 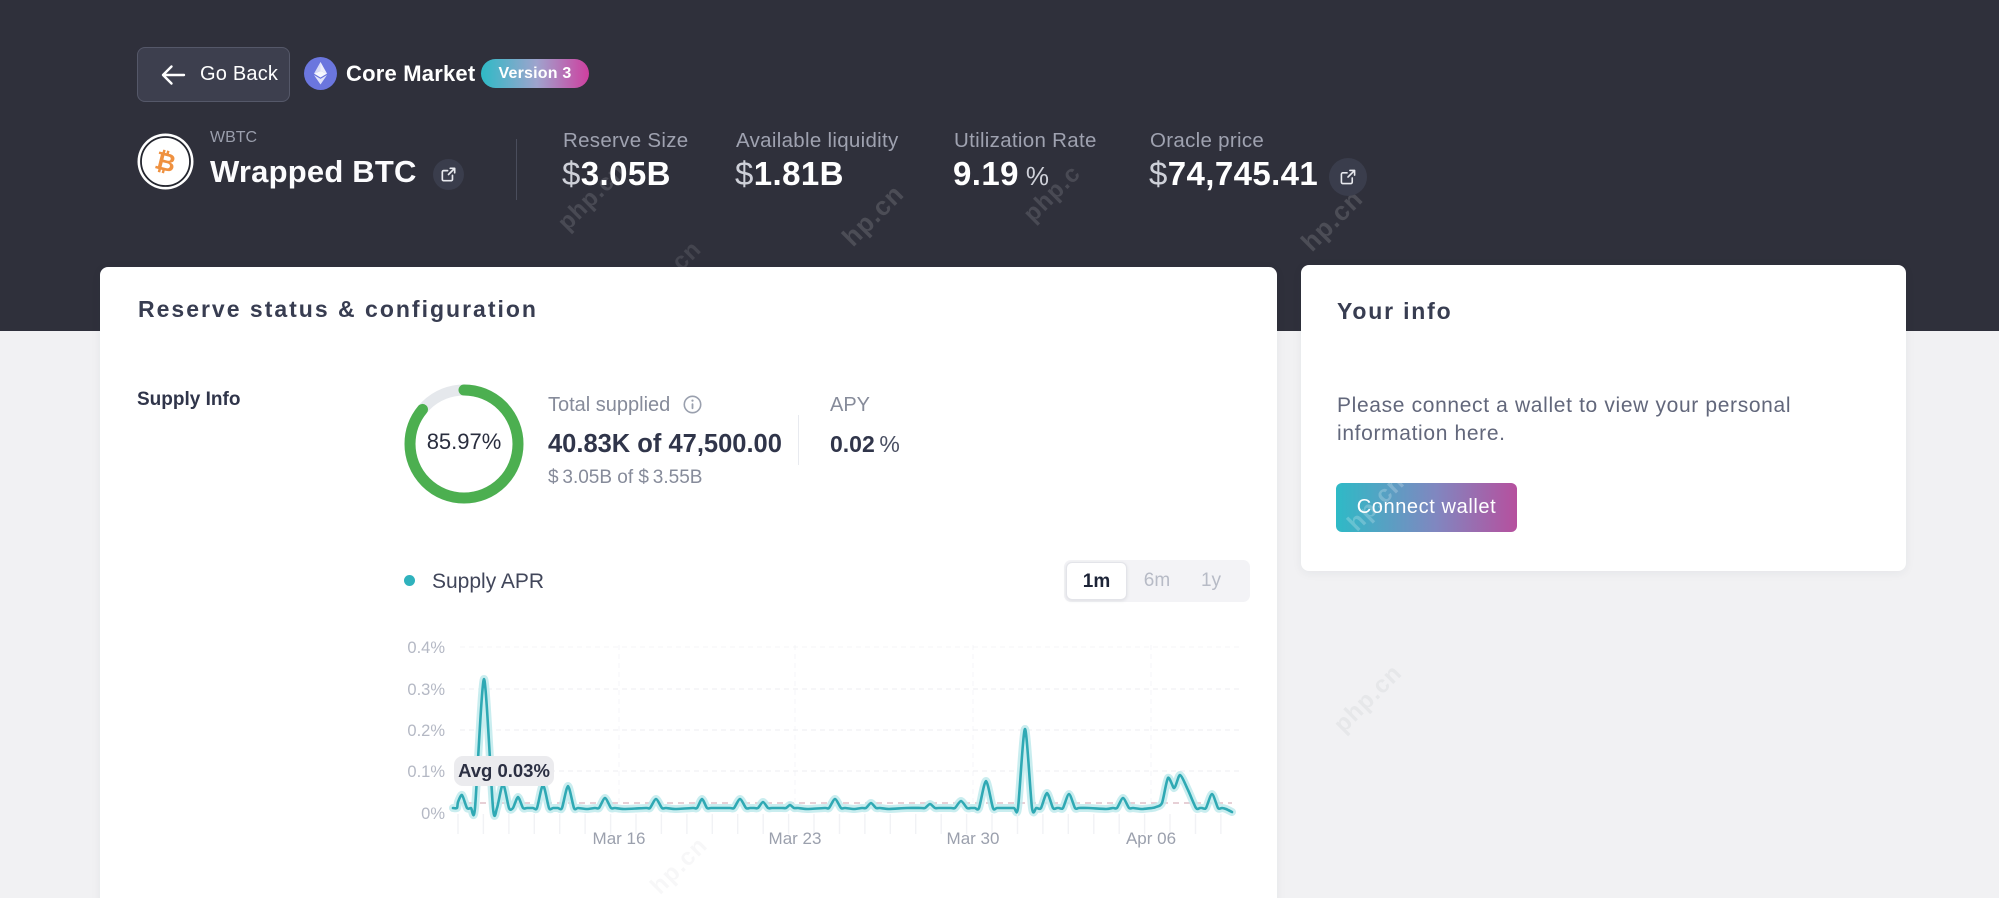 I want to click on svg-text: 0.2%, so click(x=426, y=731).